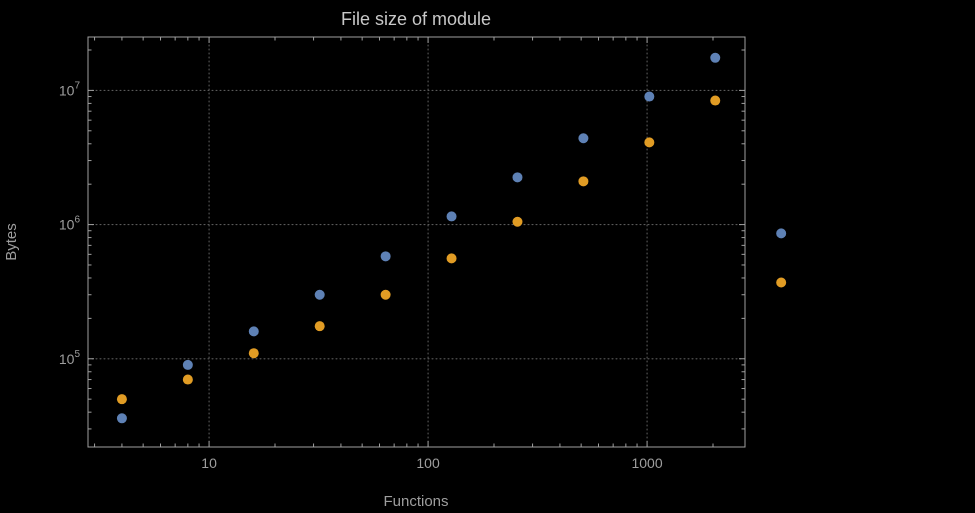 The height and width of the screenshot is (513, 975). What do you see at coordinates (11, 242) in the screenshot?
I see `y-axis-label: Bytes` at bounding box center [11, 242].